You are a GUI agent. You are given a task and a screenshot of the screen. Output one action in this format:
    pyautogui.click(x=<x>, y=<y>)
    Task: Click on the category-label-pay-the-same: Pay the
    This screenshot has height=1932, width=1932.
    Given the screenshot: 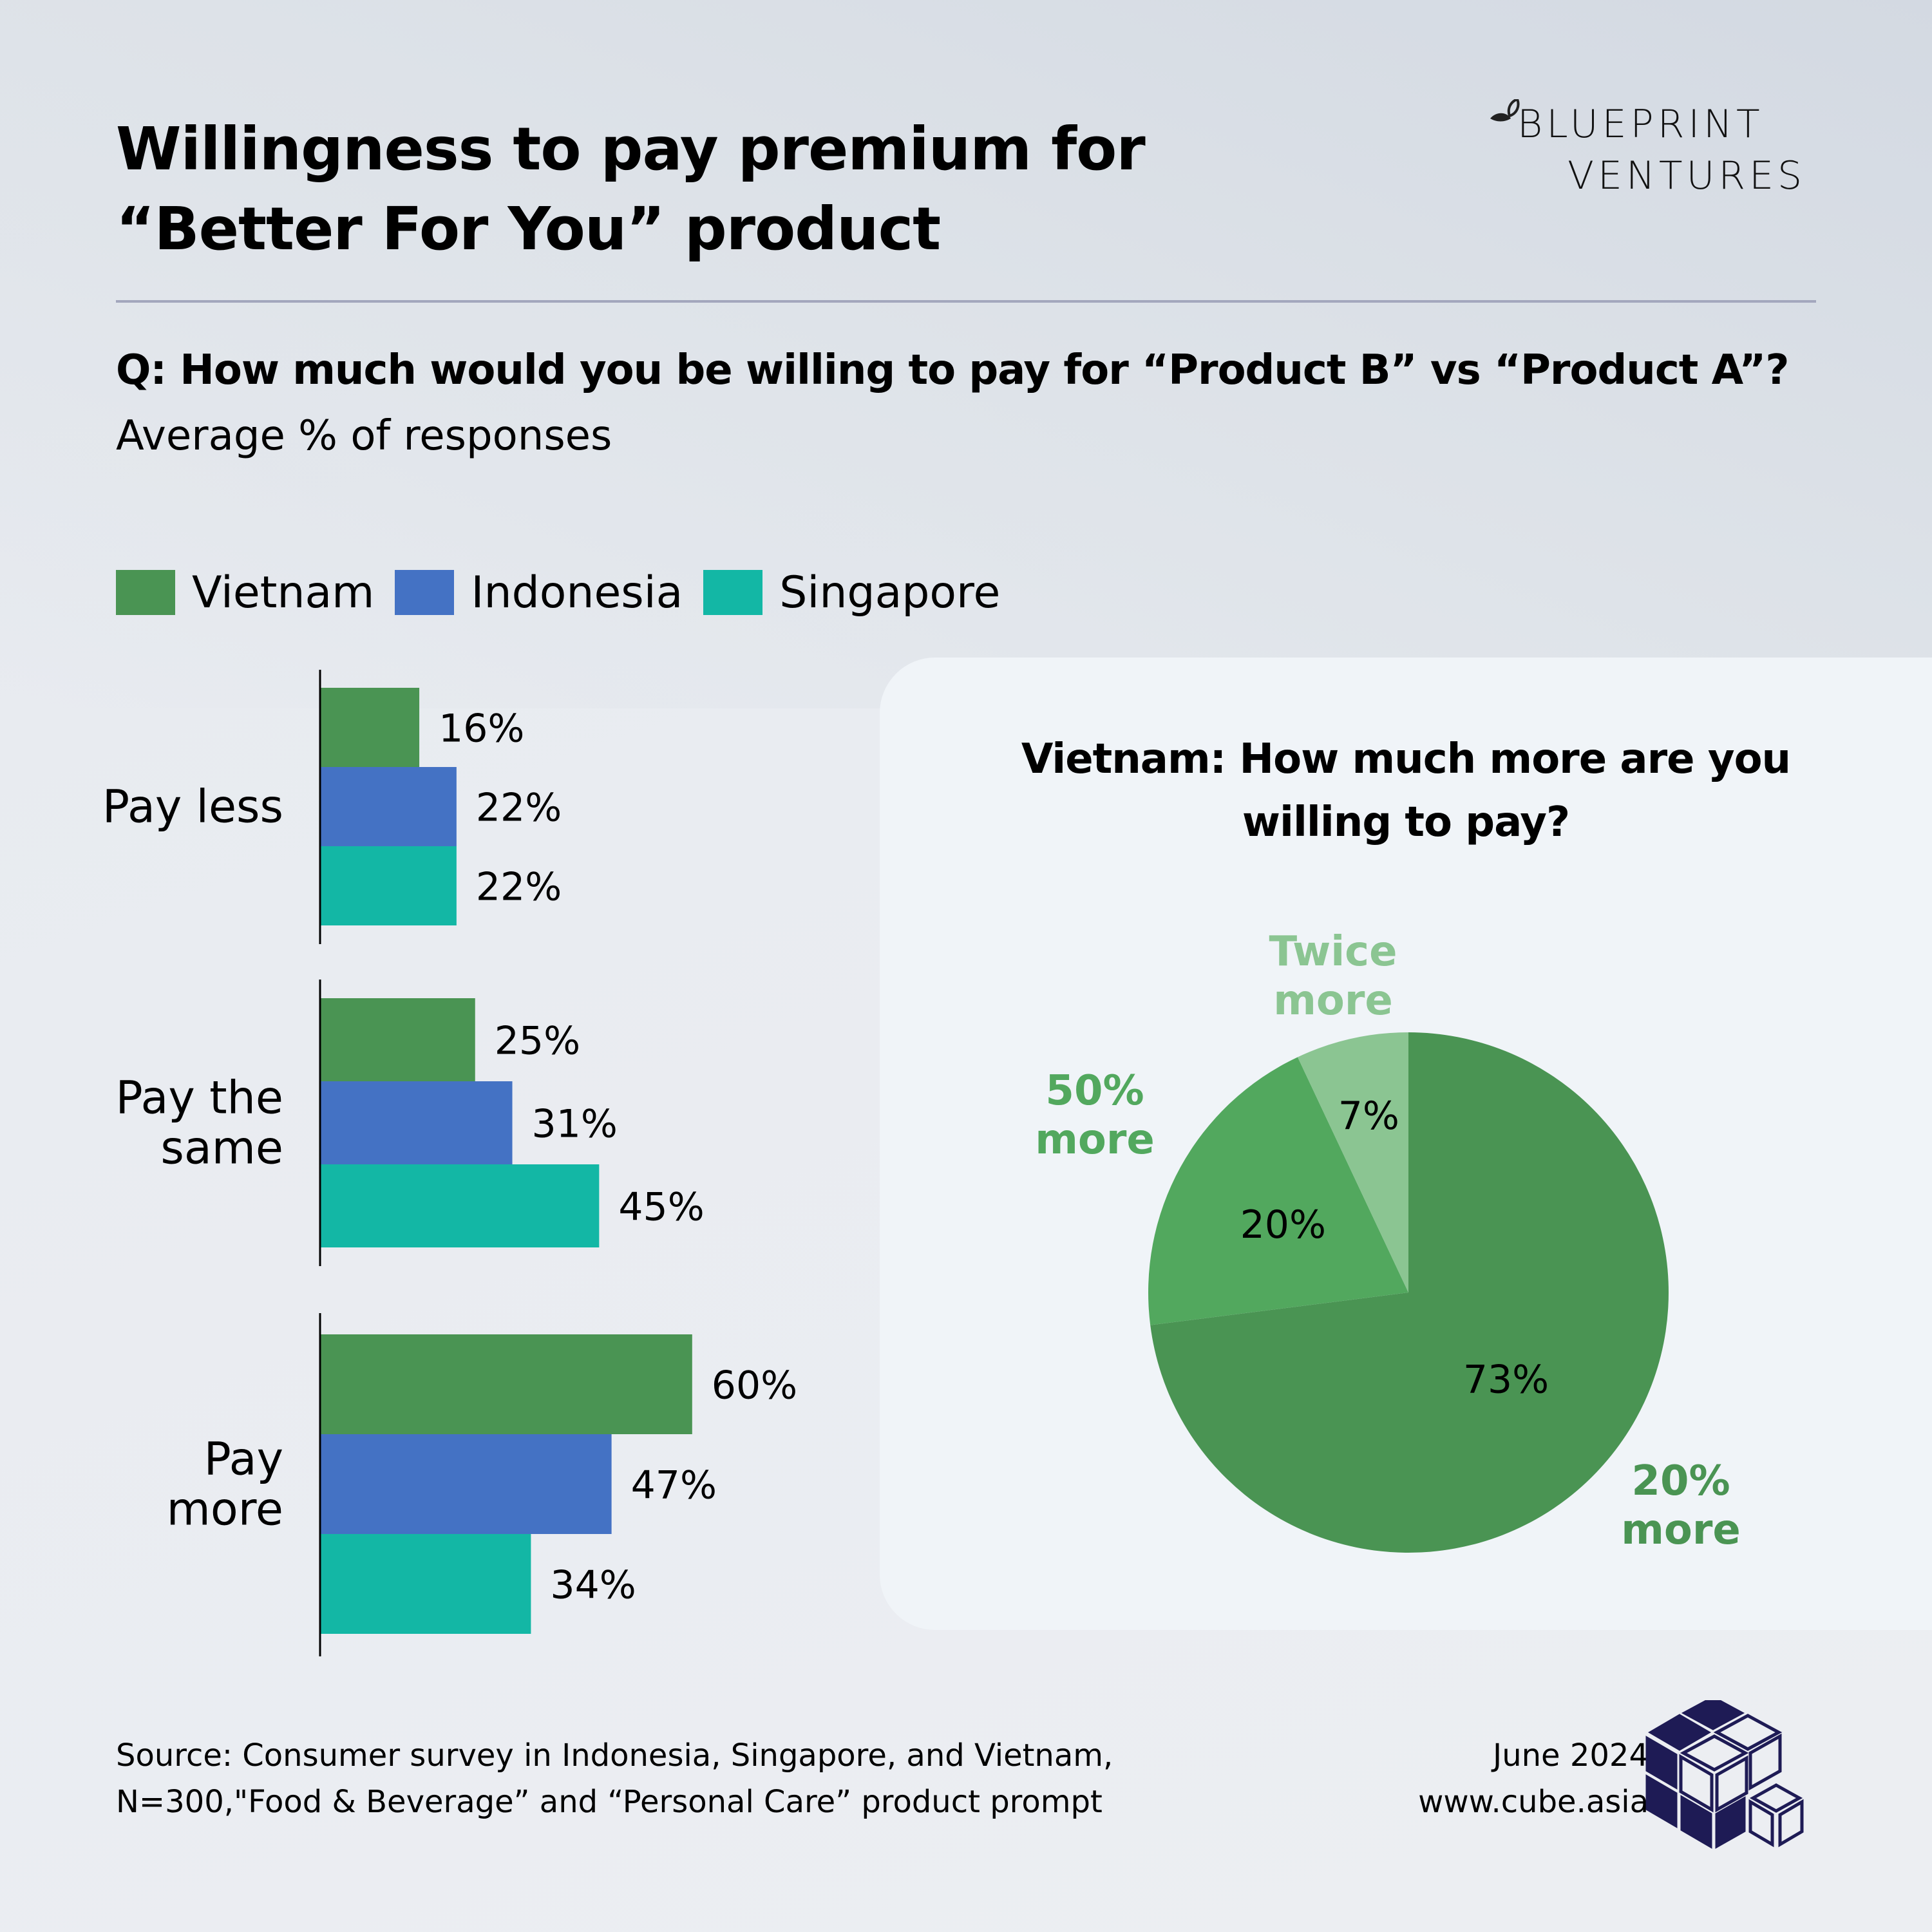 What is the action you would take?
    pyautogui.click(x=199, y=1098)
    